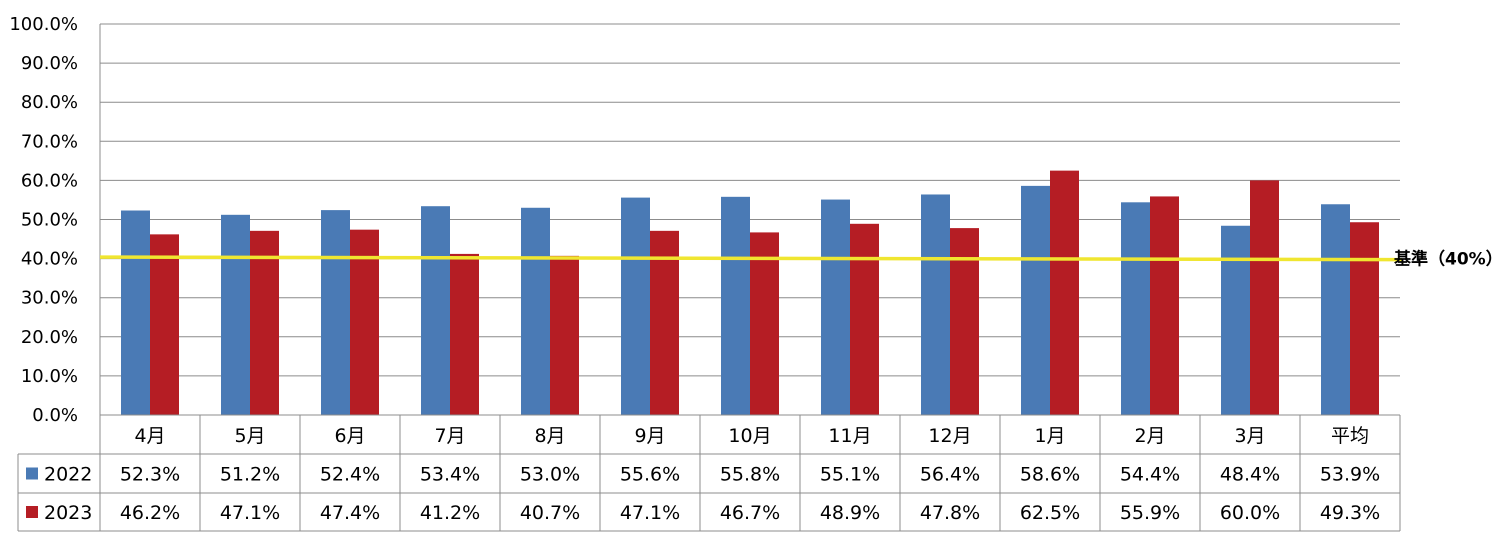 Image resolution: width=1500 pixels, height=535 pixels. What do you see at coordinates (349, 436) in the screenshot?
I see `category-label: 6月` at bounding box center [349, 436].